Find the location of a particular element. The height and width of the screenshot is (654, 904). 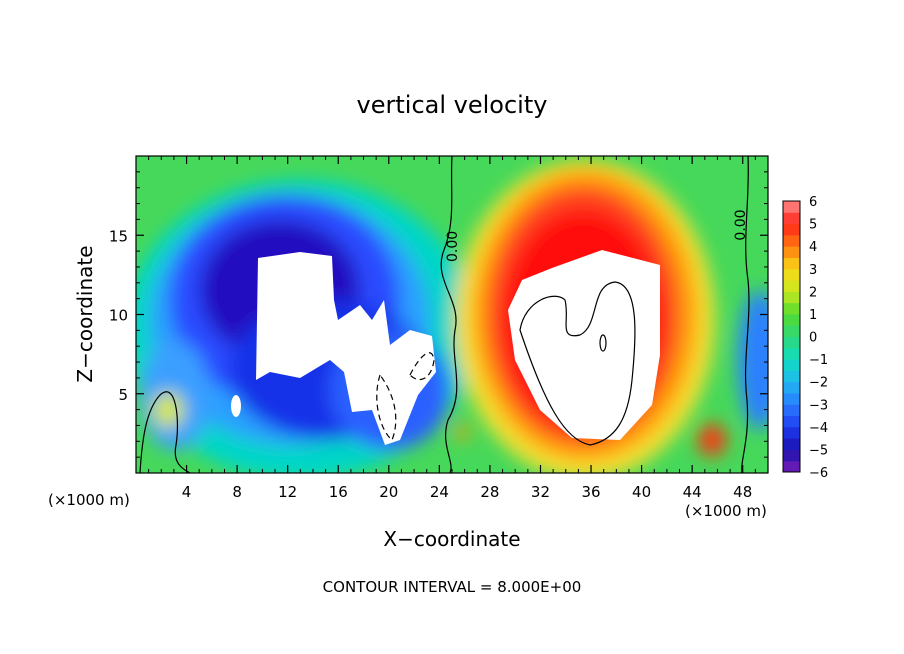

colorbar-frame is located at coordinates (791, 336).